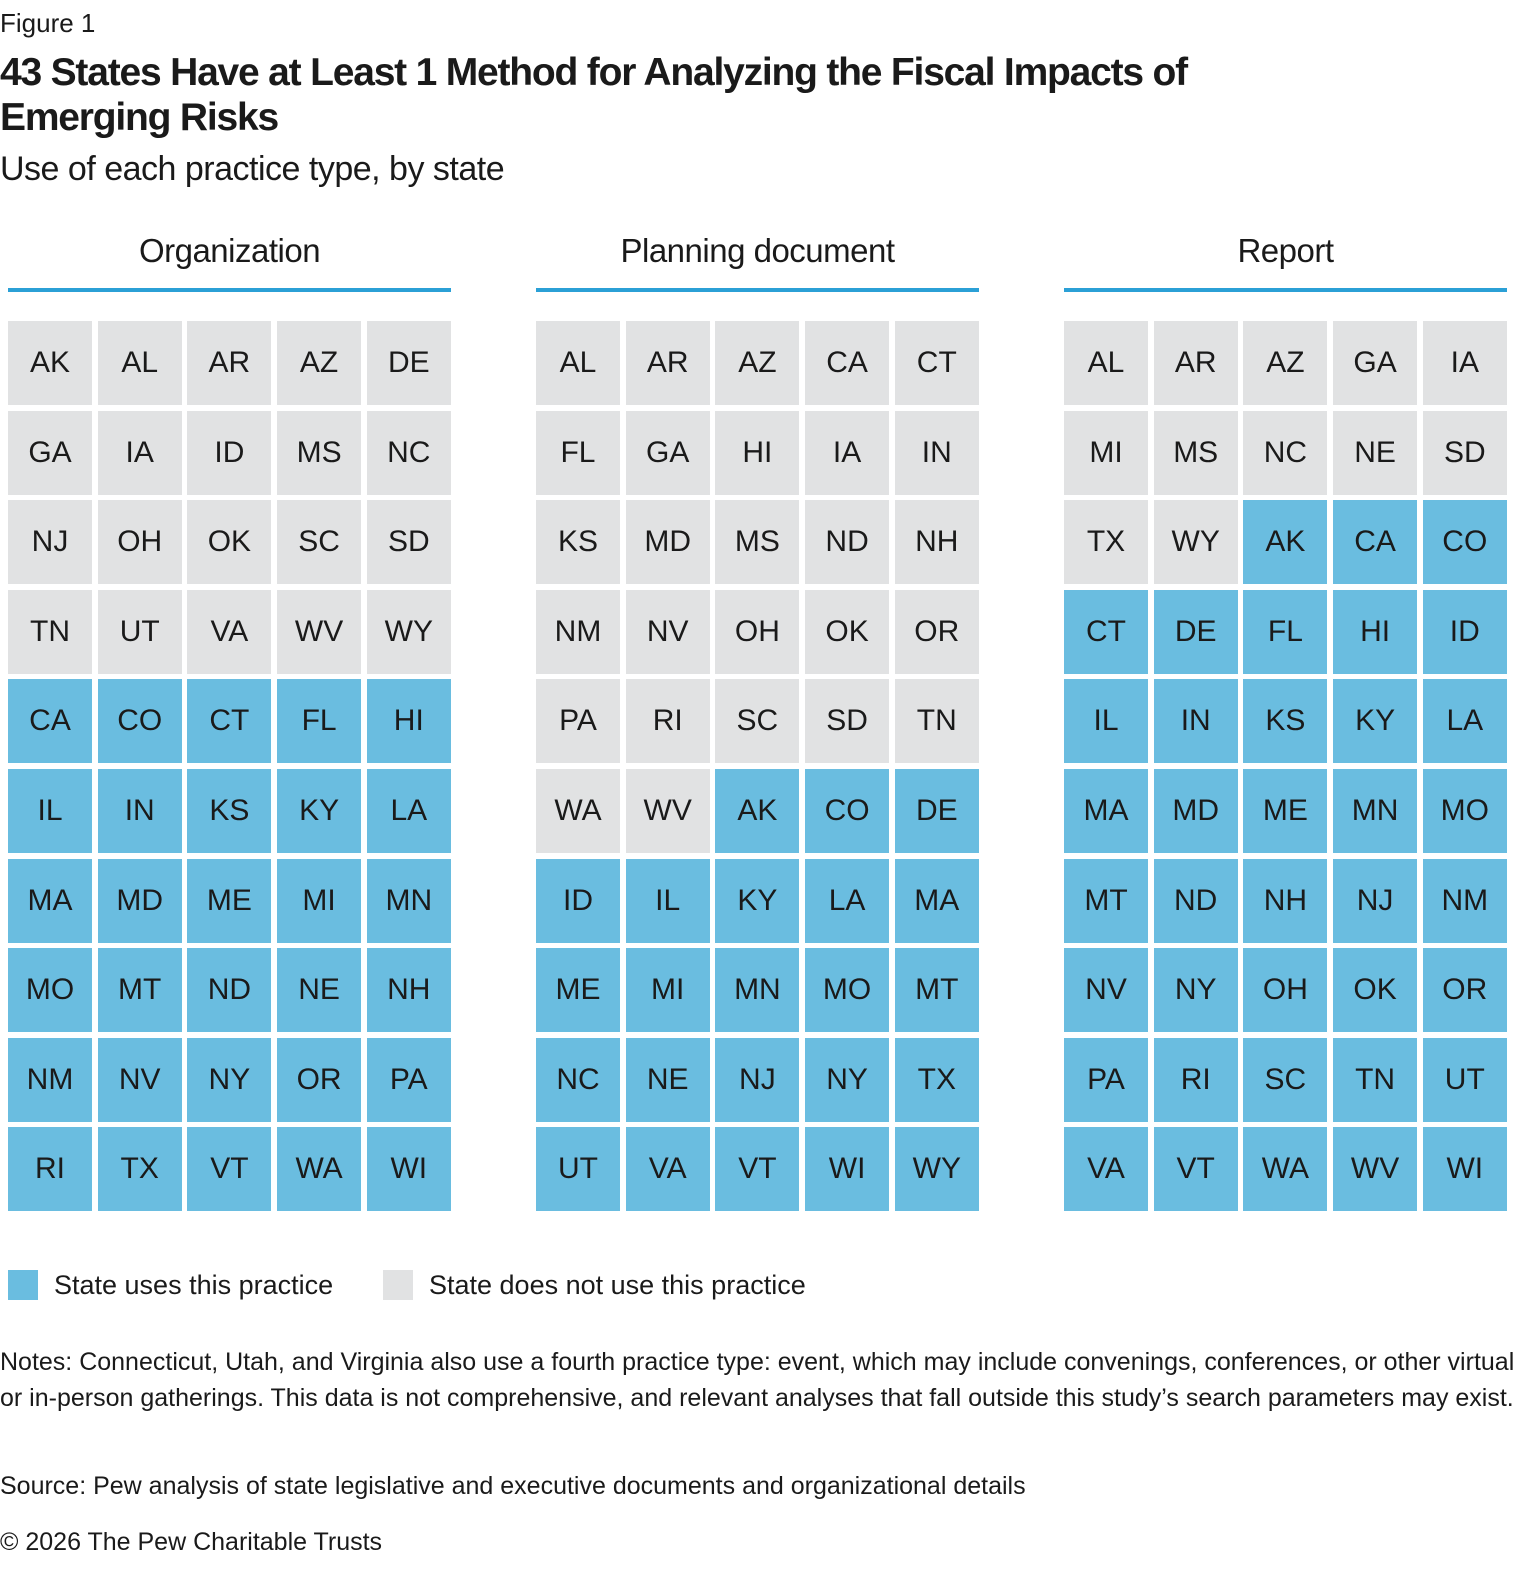 The height and width of the screenshot is (1576, 1520). Describe the element at coordinates (757, 250) in the screenshot. I see `panel-title: Planning document` at that location.